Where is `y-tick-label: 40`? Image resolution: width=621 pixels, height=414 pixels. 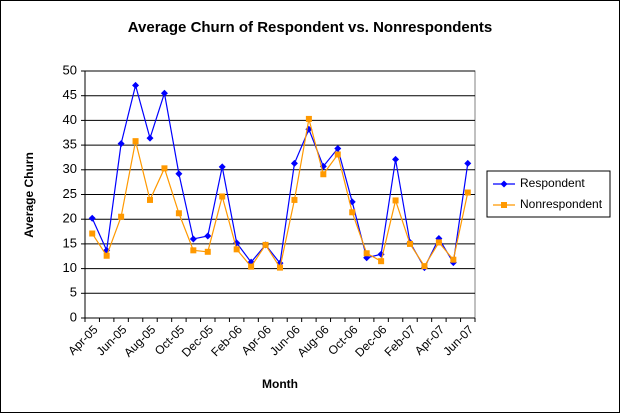
y-tick-label: 40 is located at coordinates (70, 119).